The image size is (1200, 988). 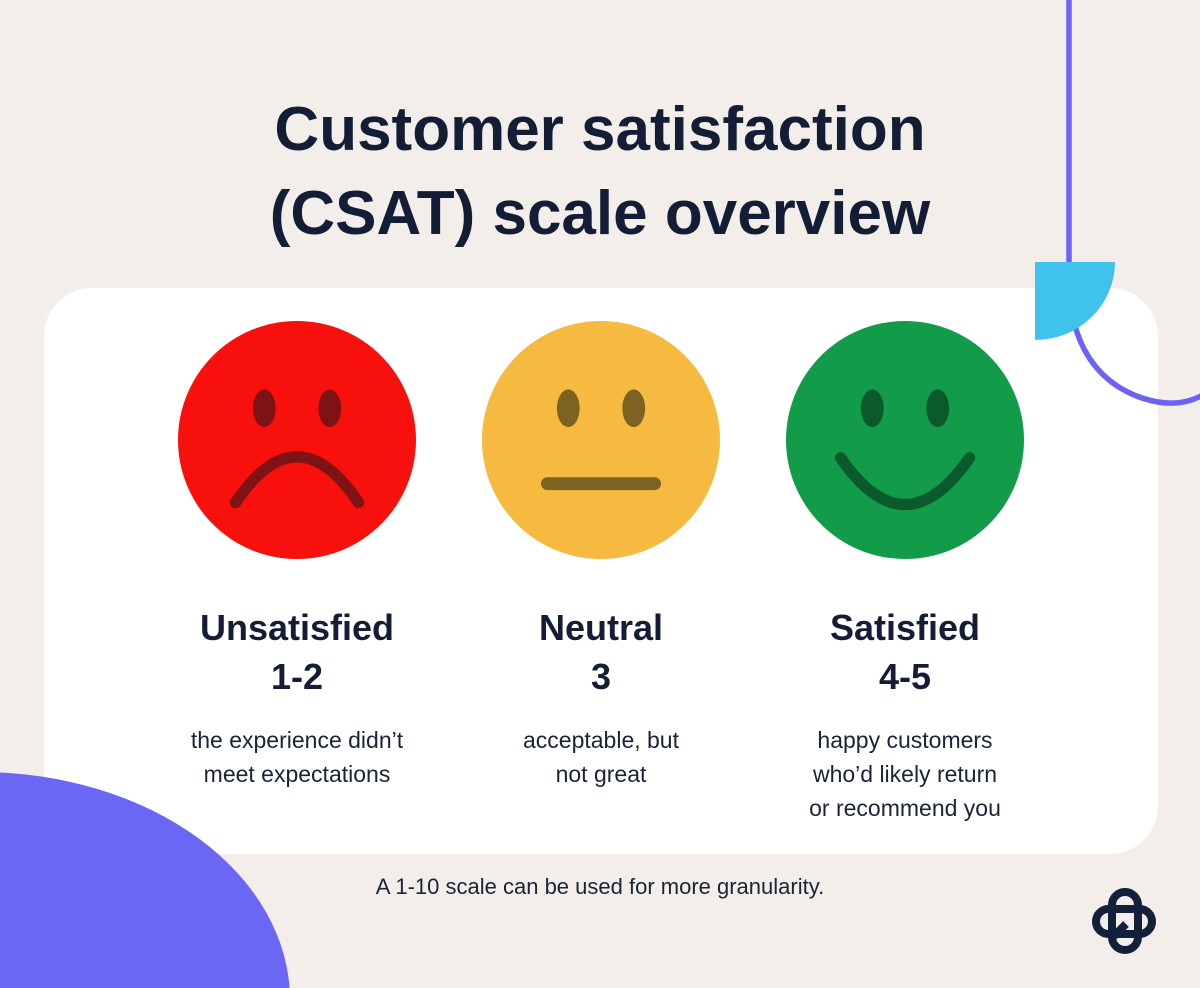 I want to click on page-title-line2: (CSAT) scale overview, so click(x=600, y=213).